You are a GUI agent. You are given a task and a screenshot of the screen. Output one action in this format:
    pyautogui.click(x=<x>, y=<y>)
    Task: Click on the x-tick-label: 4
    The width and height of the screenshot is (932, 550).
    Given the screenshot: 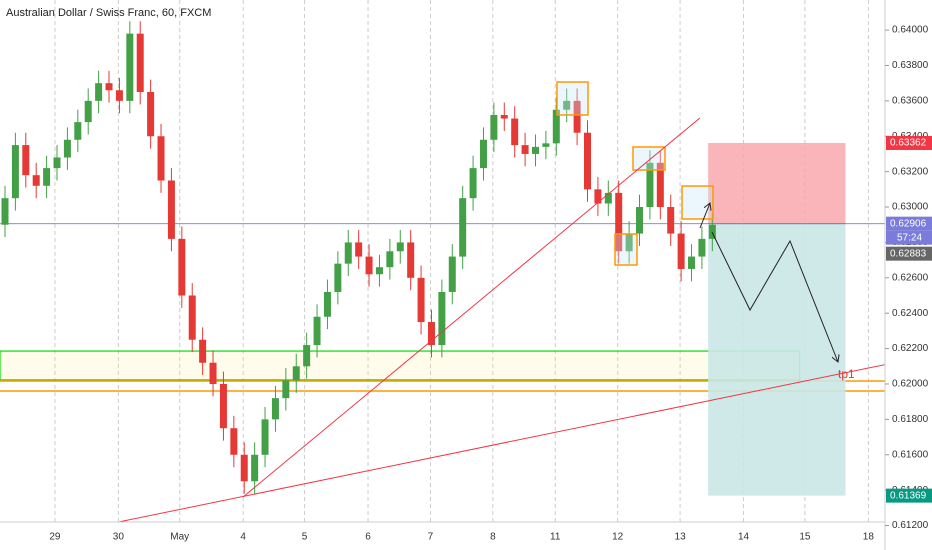 What is the action you would take?
    pyautogui.click(x=243, y=537)
    